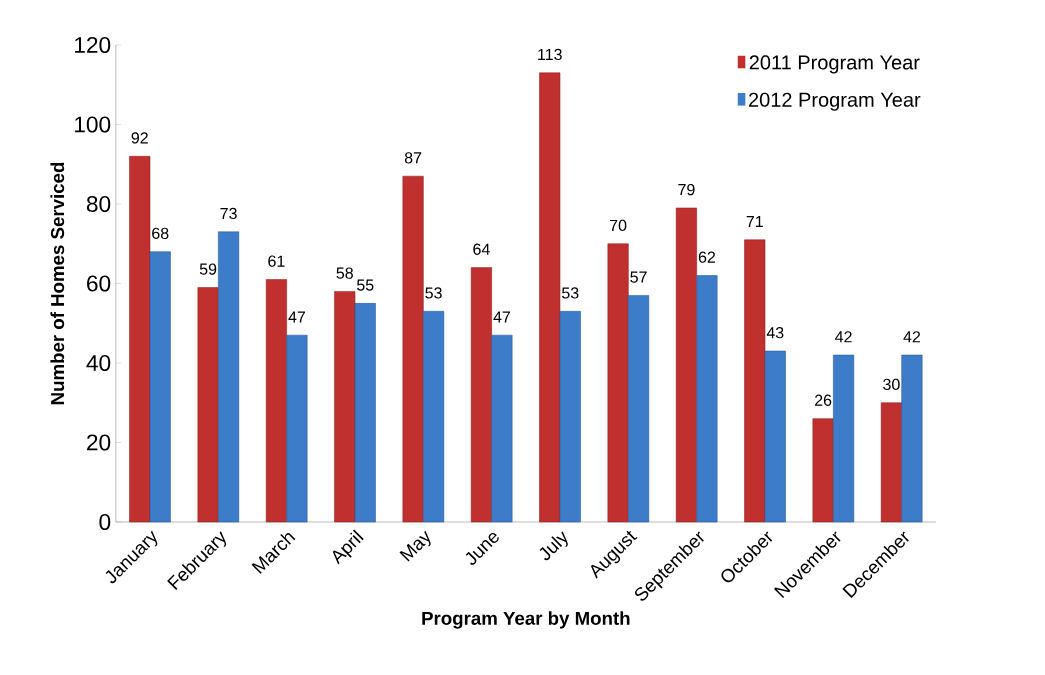 The width and height of the screenshot is (1045, 675). Describe the element at coordinates (160, 233) in the screenshot. I see `data-label: 68` at that location.